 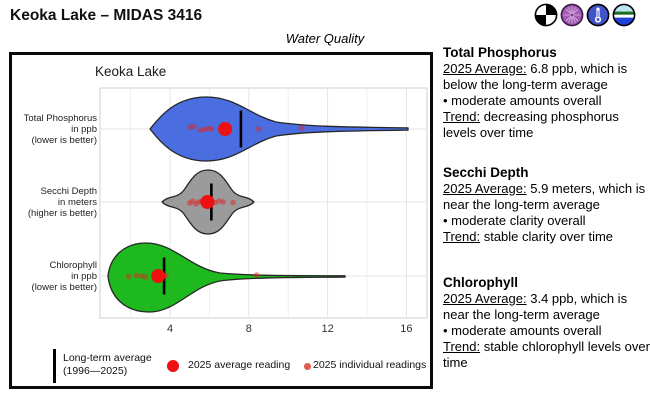 What do you see at coordinates (585, 15) in the screenshot?
I see `icon-row` at bounding box center [585, 15].